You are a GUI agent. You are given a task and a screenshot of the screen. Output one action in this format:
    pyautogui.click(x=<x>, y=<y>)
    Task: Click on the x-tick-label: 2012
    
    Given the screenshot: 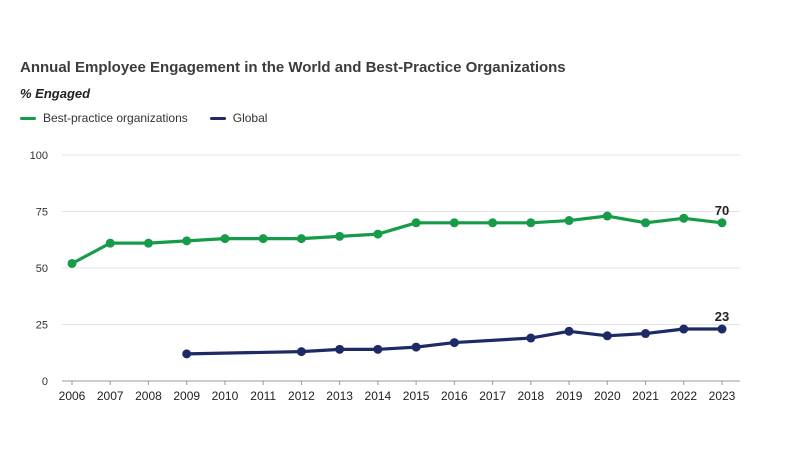 What is the action you would take?
    pyautogui.click(x=301, y=396)
    